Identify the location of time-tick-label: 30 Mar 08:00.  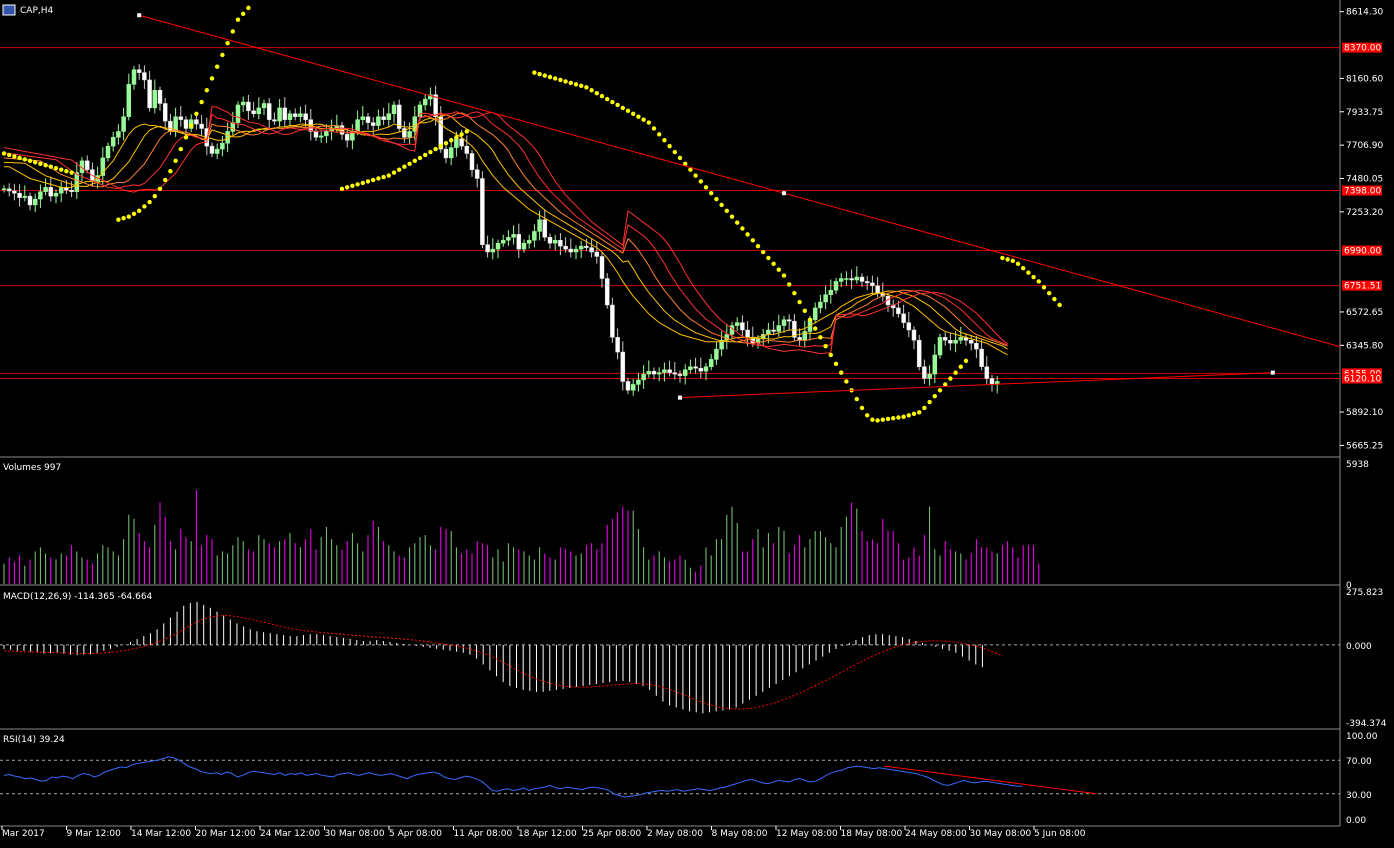
(355, 834).